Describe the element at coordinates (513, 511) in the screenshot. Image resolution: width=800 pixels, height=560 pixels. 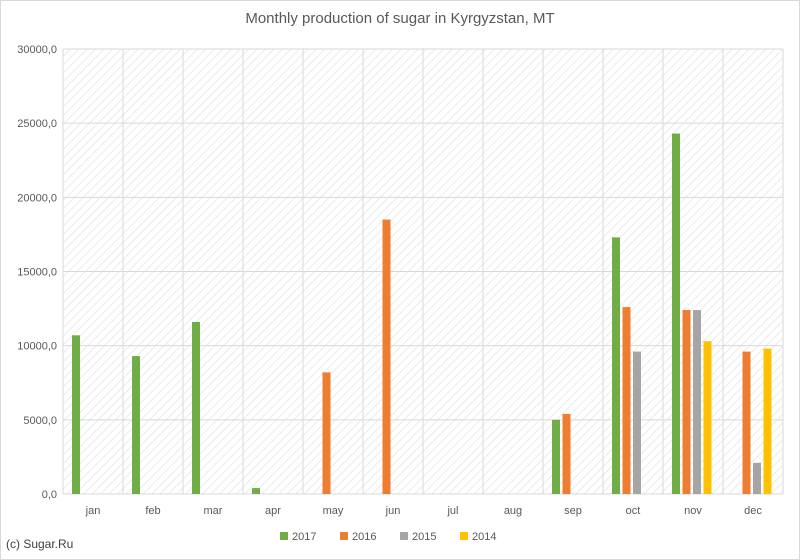
I see `x-tick-label: aug` at that location.